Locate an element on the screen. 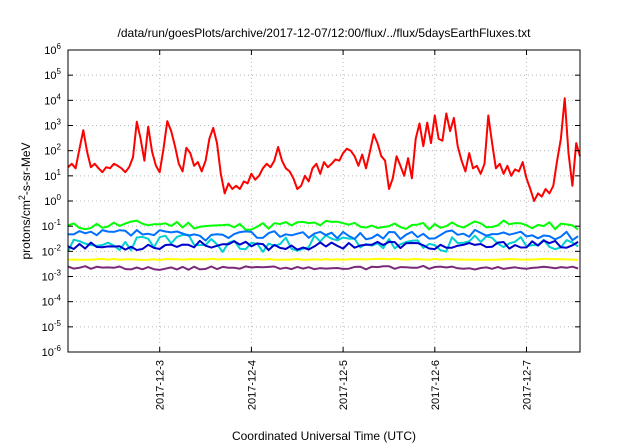 The height and width of the screenshot is (448, 640). x-tick-label: 2017-12-4 is located at coordinates (252, 385).